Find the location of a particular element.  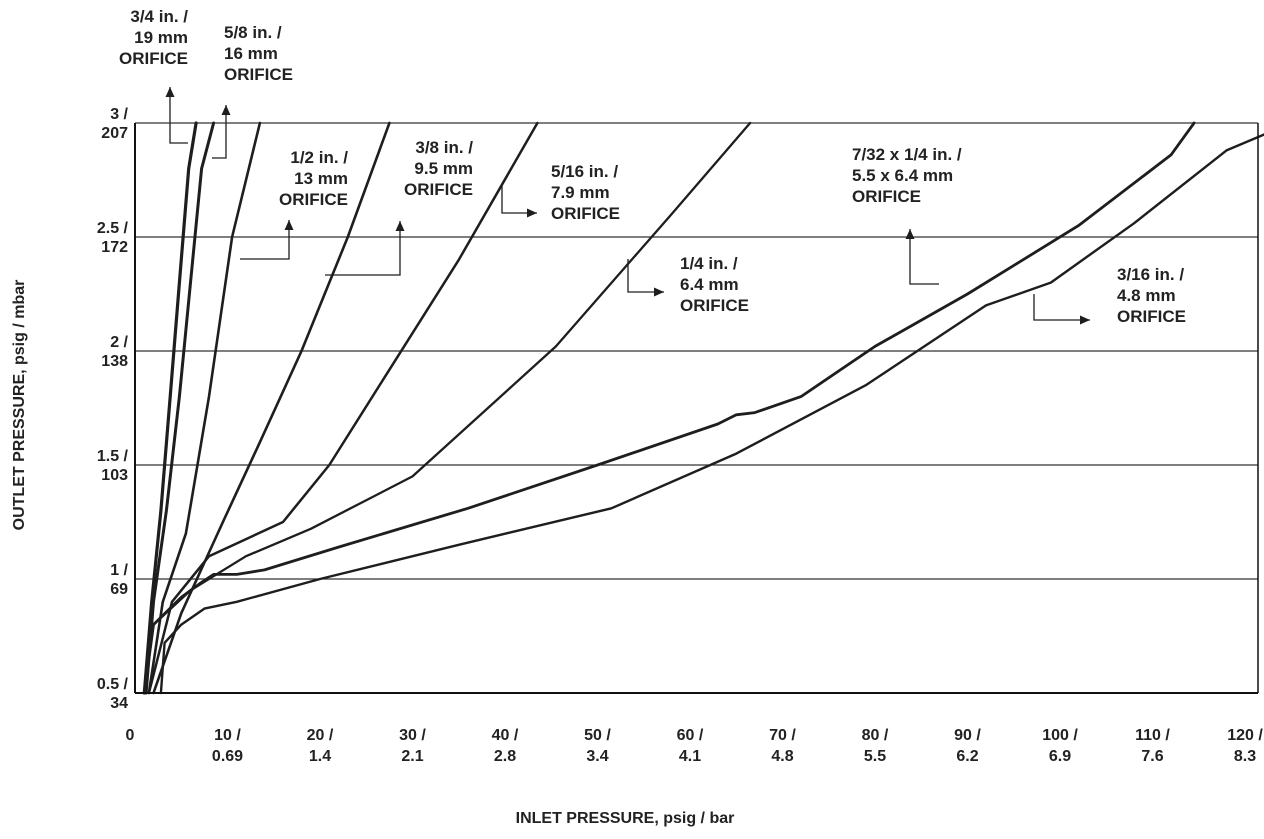

series-label-5: 1/4 in. /6.4 mm ORIFICE is located at coordinates (714, 284).